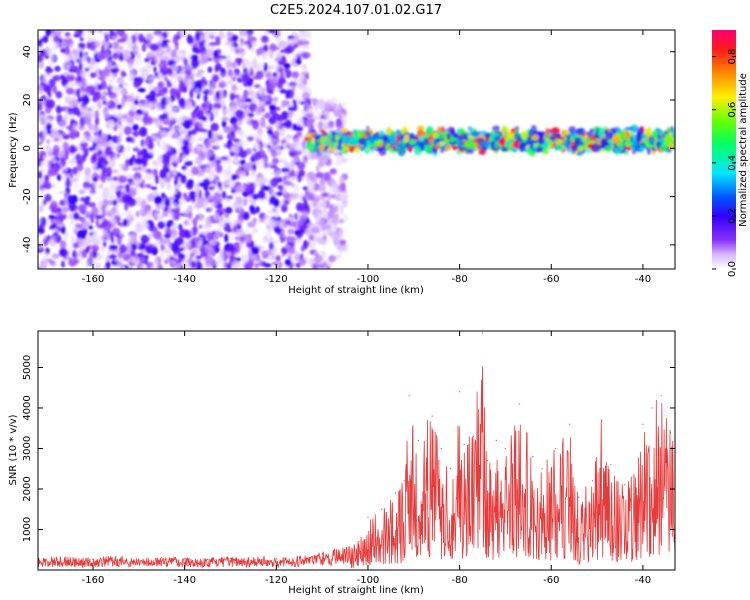 Image resolution: width=750 pixels, height=600 pixels. Describe the element at coordinates (551, 580) in the screenshot. I see `x-tick-label: -60` at that location.